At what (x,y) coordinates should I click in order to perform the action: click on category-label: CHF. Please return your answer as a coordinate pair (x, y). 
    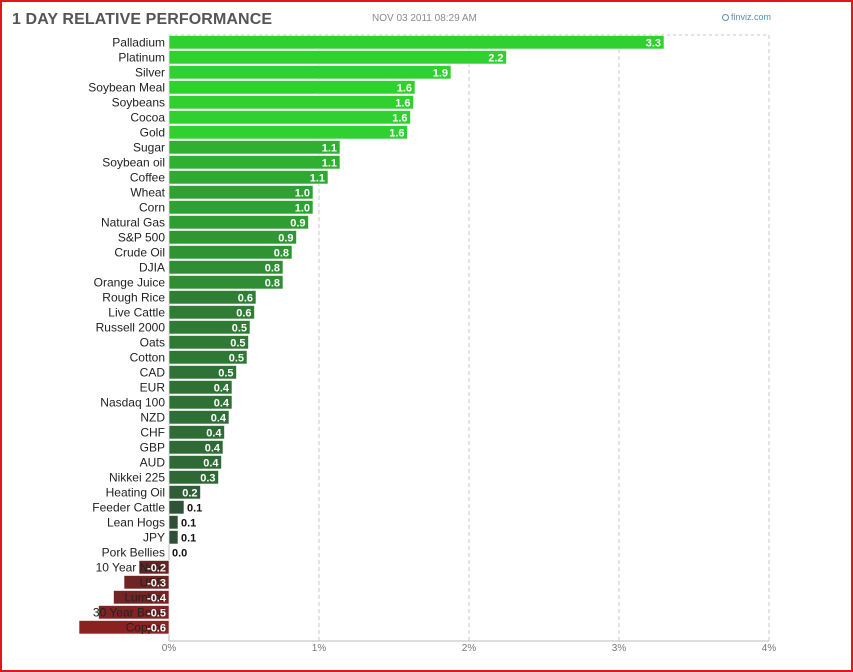
    Looking at the image, I should click on (152, 433).